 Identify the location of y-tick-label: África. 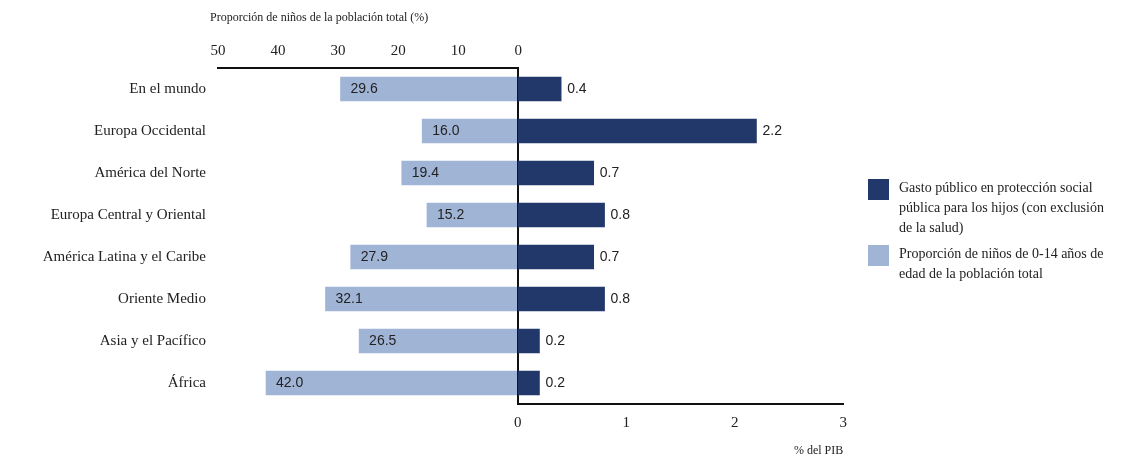
(187, 381).